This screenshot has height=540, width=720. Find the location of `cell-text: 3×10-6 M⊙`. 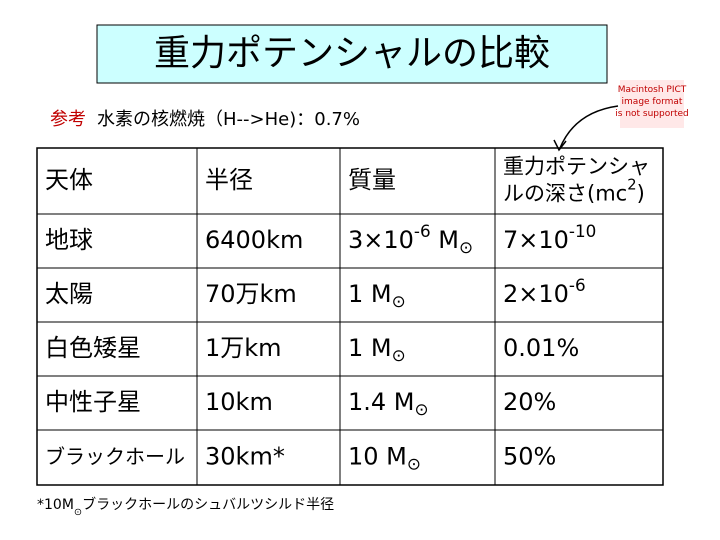

cell-text: 3×10-6 M⊙ is located at coordinates (410, 239).